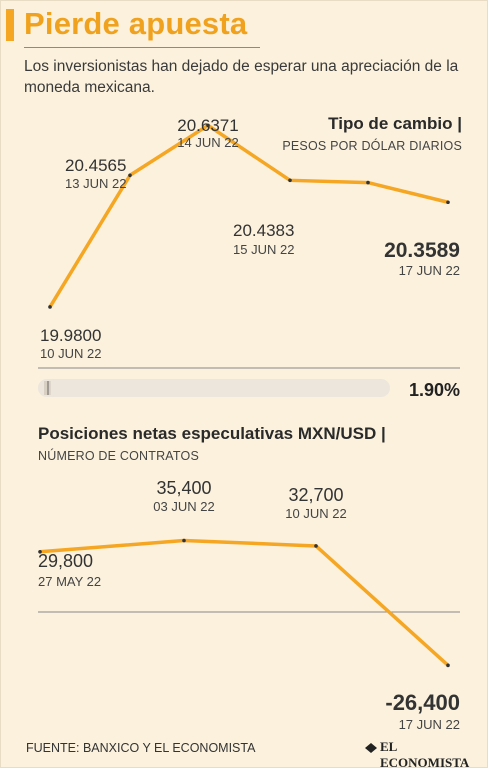  Describe the element at coordinates (395, 123) in the screenshot. I see `chart1-title: Tipo de cambio |` at that location.